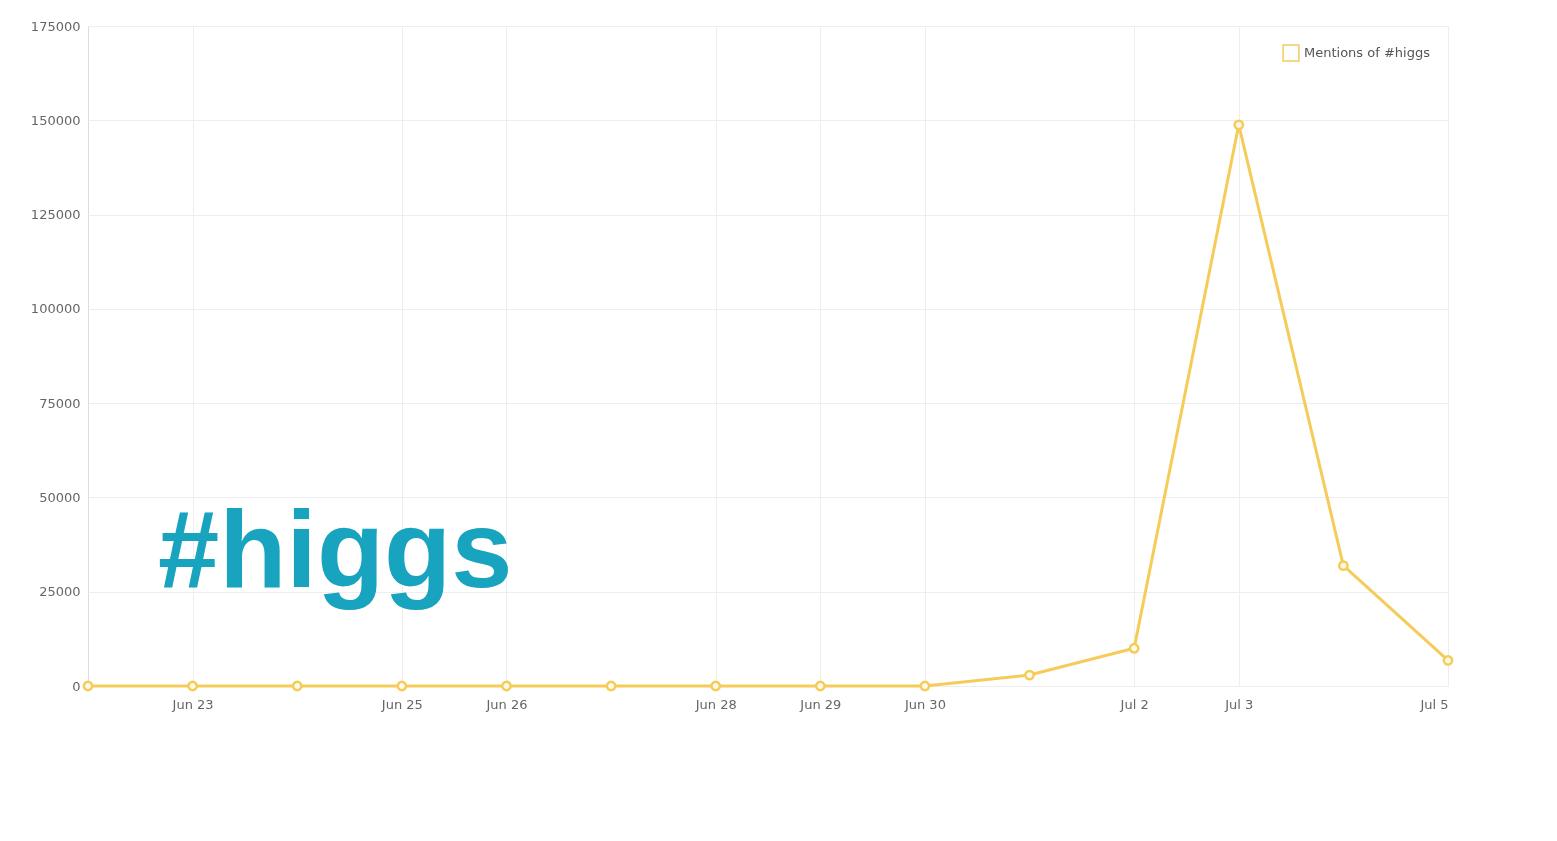  Describe the element at coordinates (55, 120) in the screenshot. I see `y-tick-label: 150000` at that location.